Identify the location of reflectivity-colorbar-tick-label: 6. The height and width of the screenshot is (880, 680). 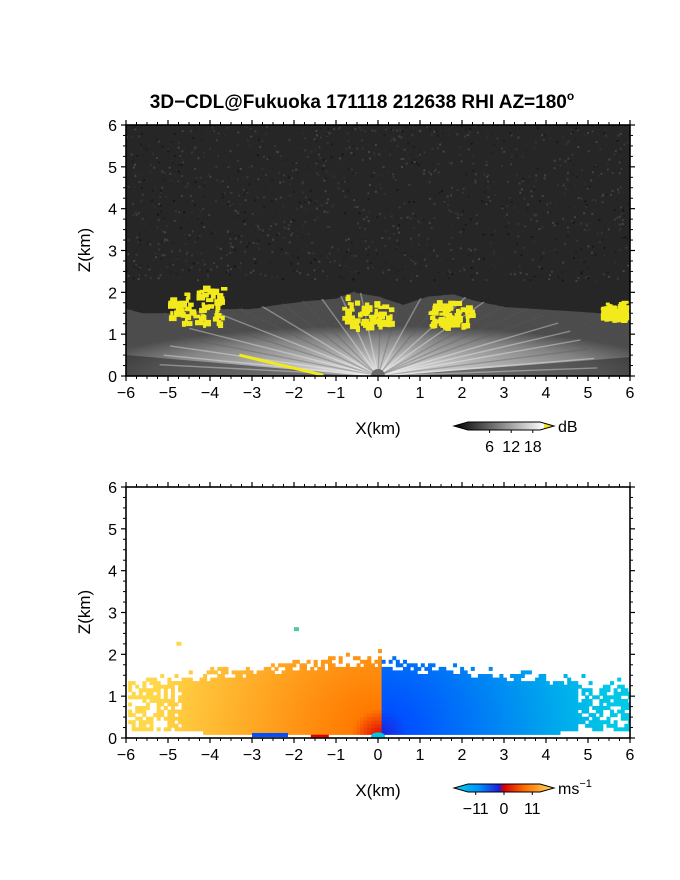
(489, 447).